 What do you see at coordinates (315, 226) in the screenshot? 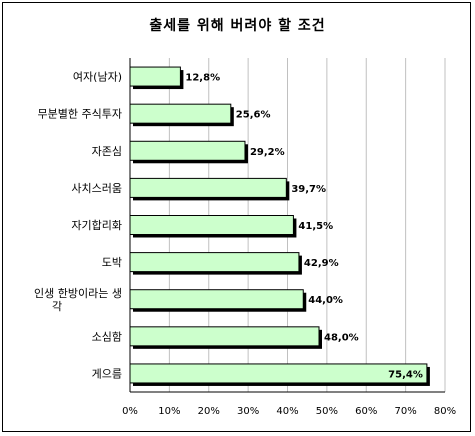
I see `data-label: 41,5%` at bounding box center [315, 226].